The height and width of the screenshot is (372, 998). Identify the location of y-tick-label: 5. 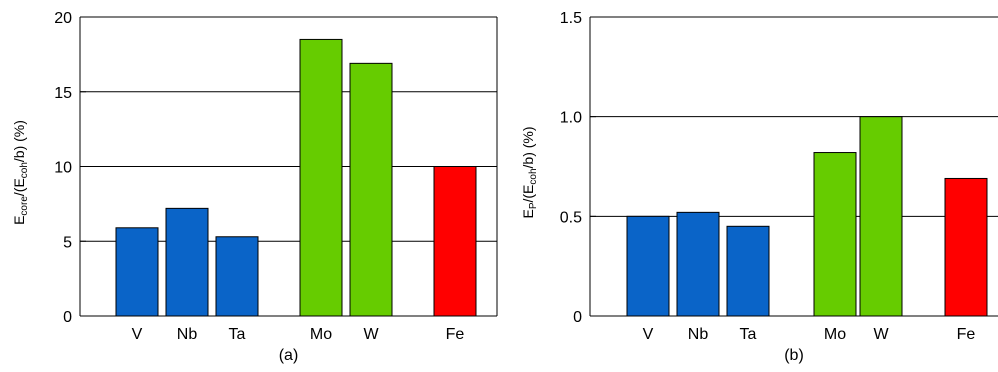
(67, 242).